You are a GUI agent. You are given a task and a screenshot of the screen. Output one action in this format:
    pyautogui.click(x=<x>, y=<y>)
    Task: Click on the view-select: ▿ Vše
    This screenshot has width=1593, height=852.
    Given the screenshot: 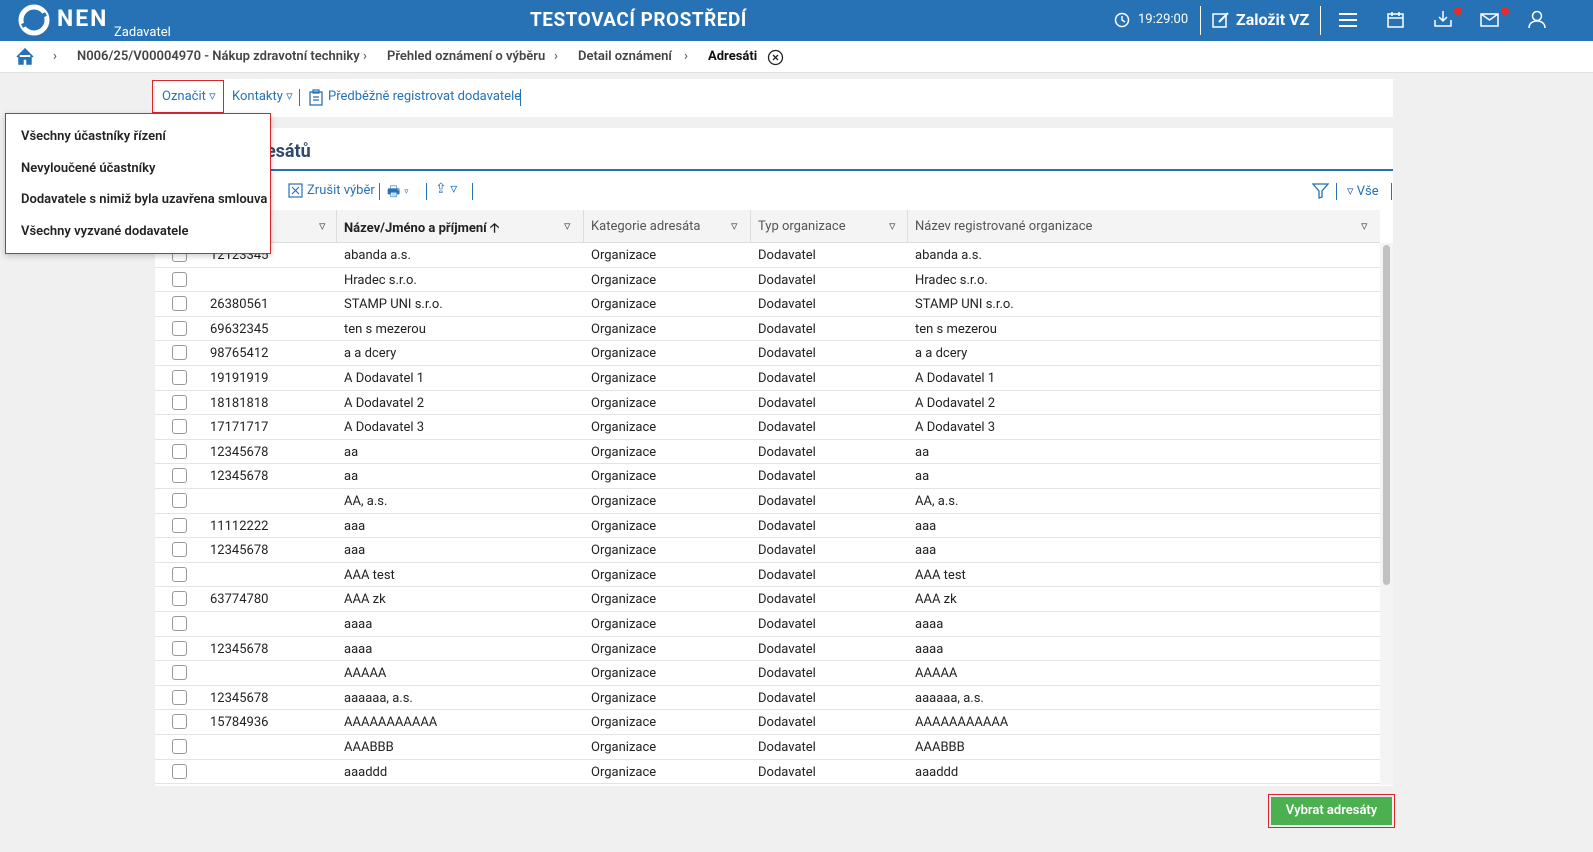 What is the action you would take?
    pyautogui.click(x=1363, y=191)
    